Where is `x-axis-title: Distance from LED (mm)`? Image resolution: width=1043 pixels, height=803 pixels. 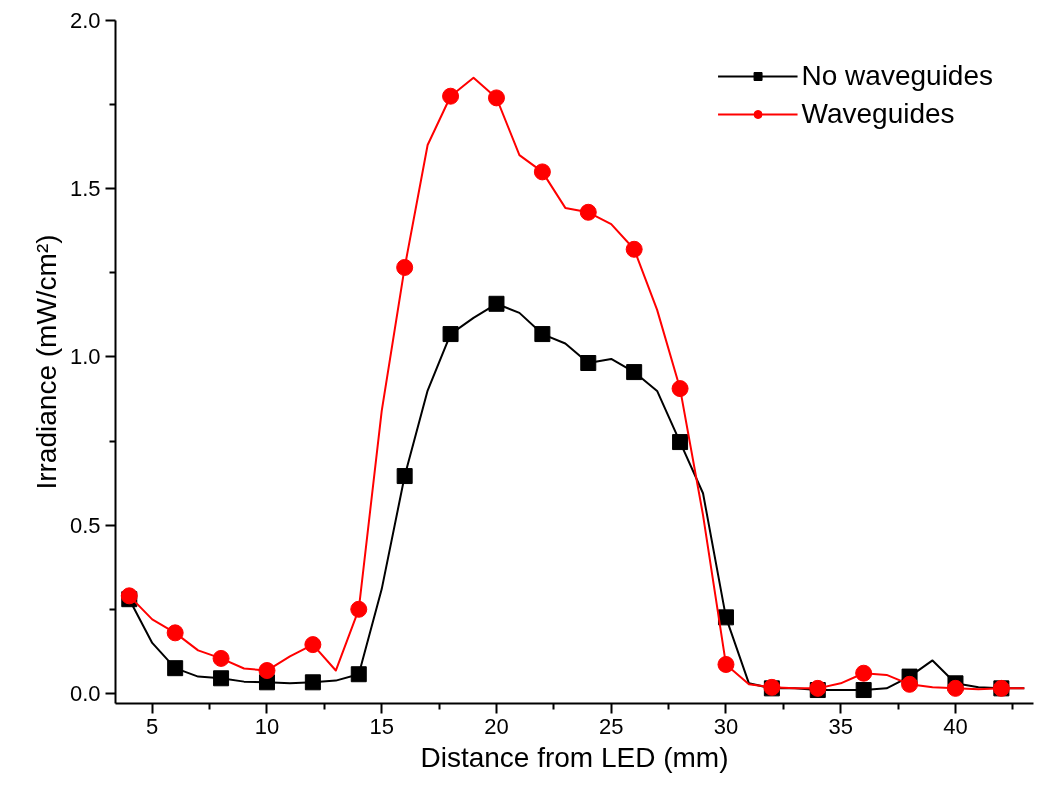 x-axis-title: Distance from LED (mm) is located at coordinates (574, 757).